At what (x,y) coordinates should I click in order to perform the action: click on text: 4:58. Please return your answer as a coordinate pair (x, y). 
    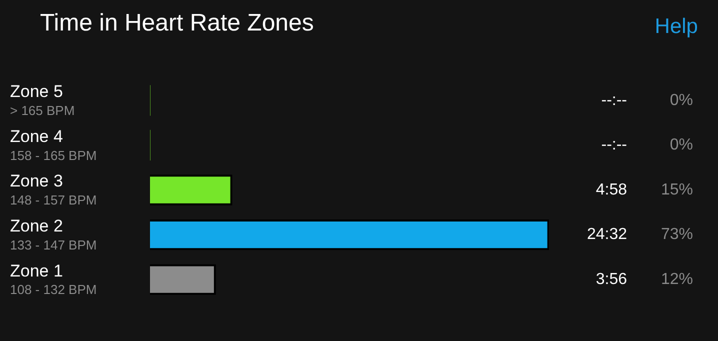
    Looking at the image, I should click on (612, 189).